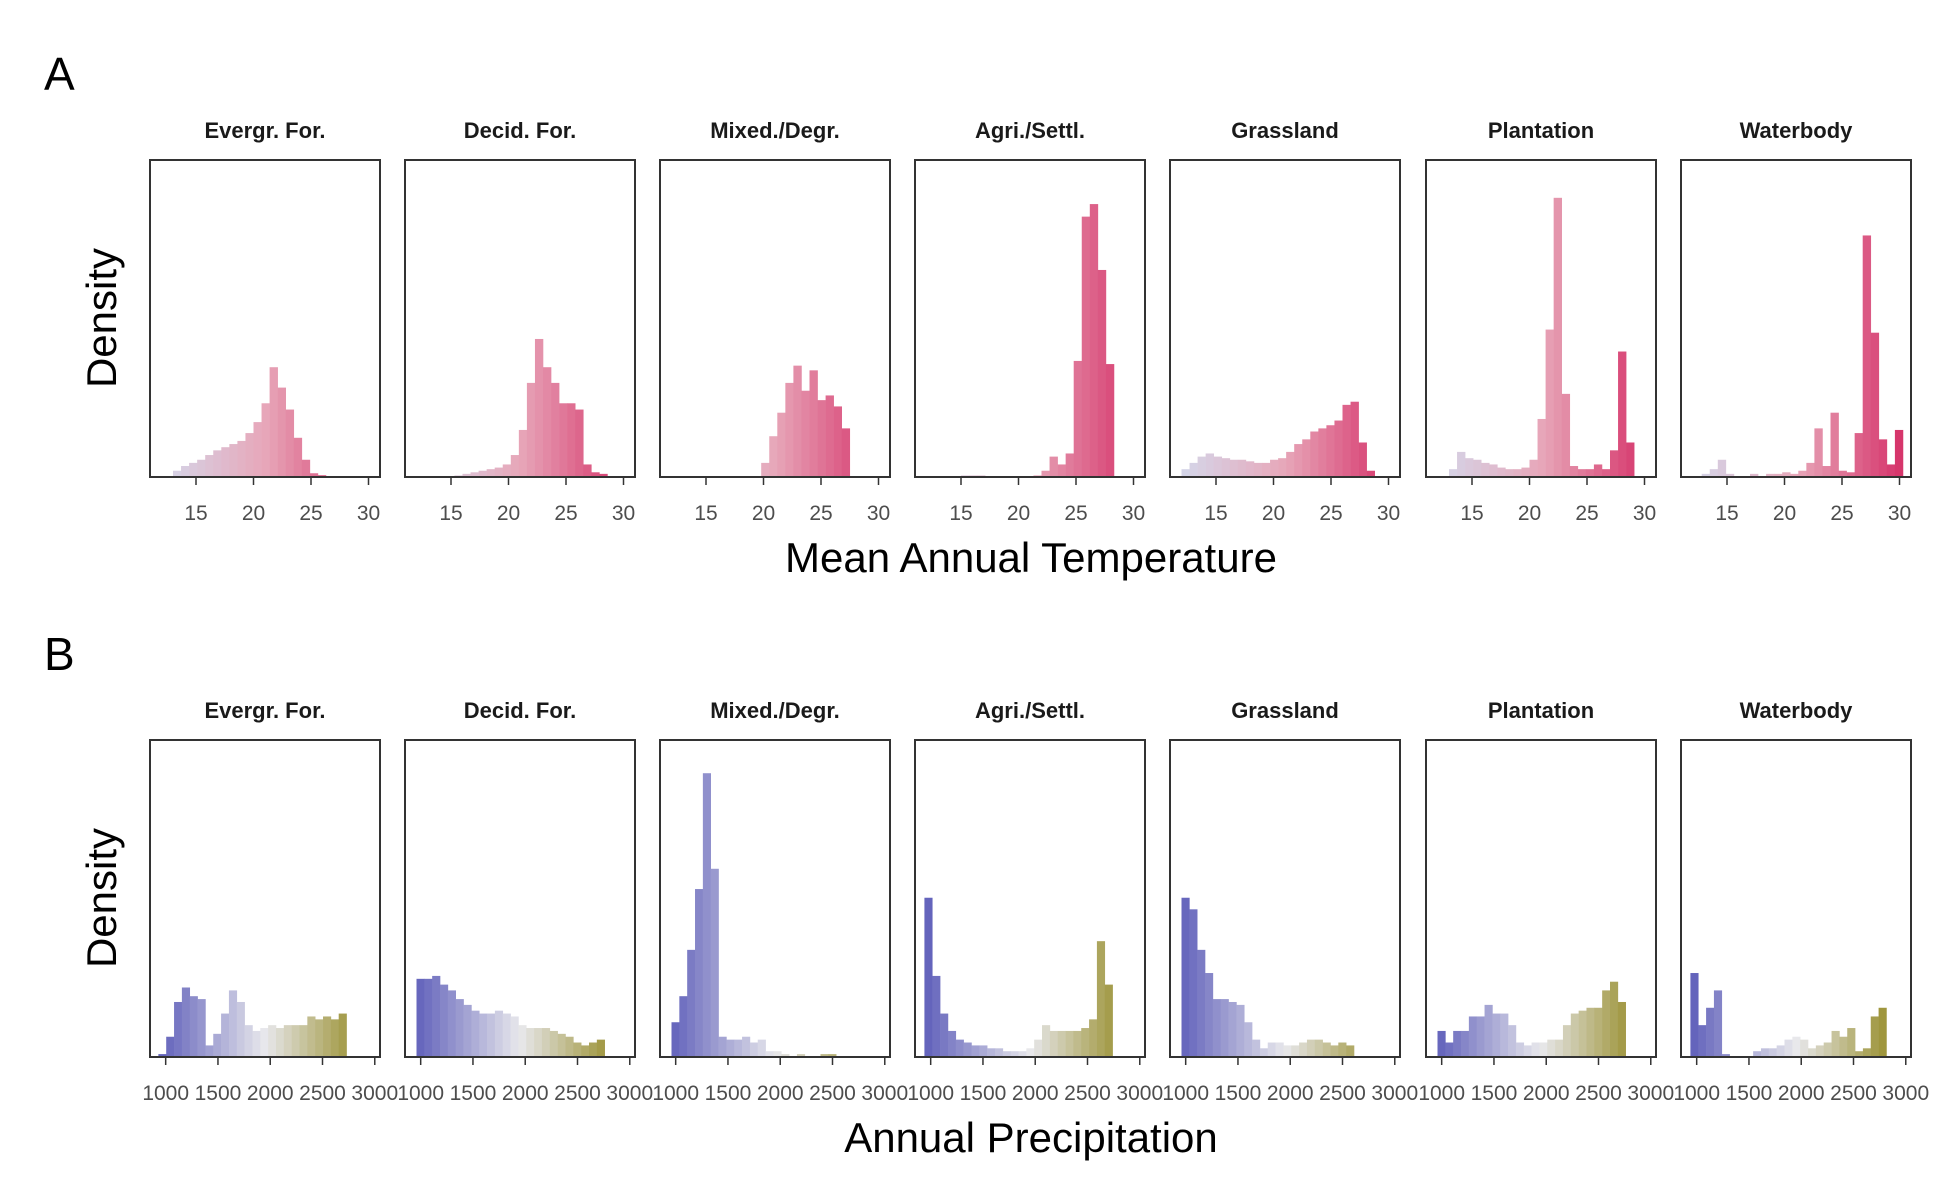  I want to click on x-tick-label: 3000, so click(629, 1093).